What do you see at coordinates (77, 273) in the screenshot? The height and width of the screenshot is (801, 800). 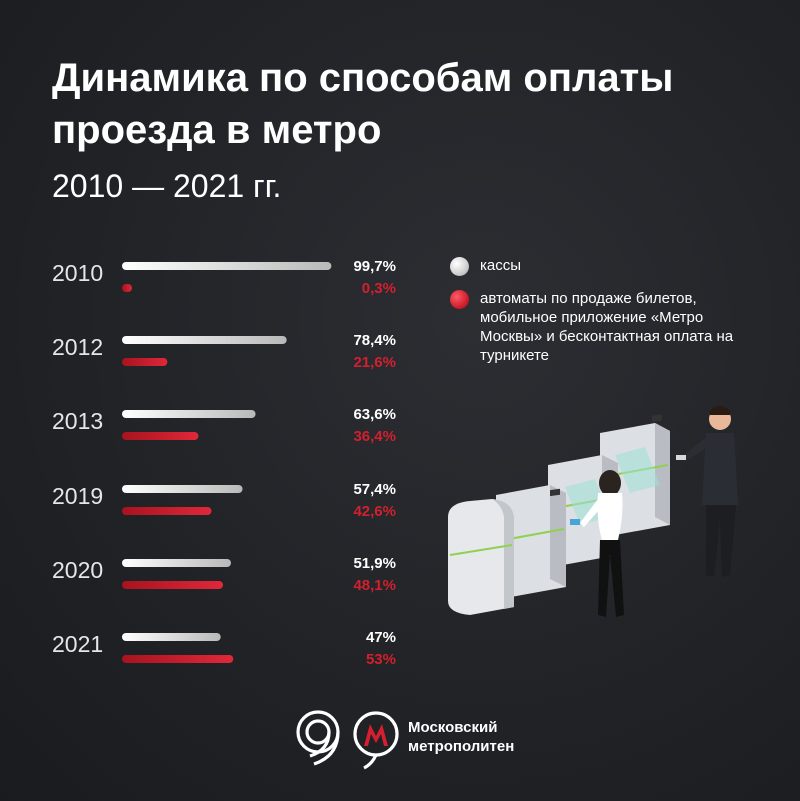 I see `year-label: 2010` at bounding box center [77, 273].